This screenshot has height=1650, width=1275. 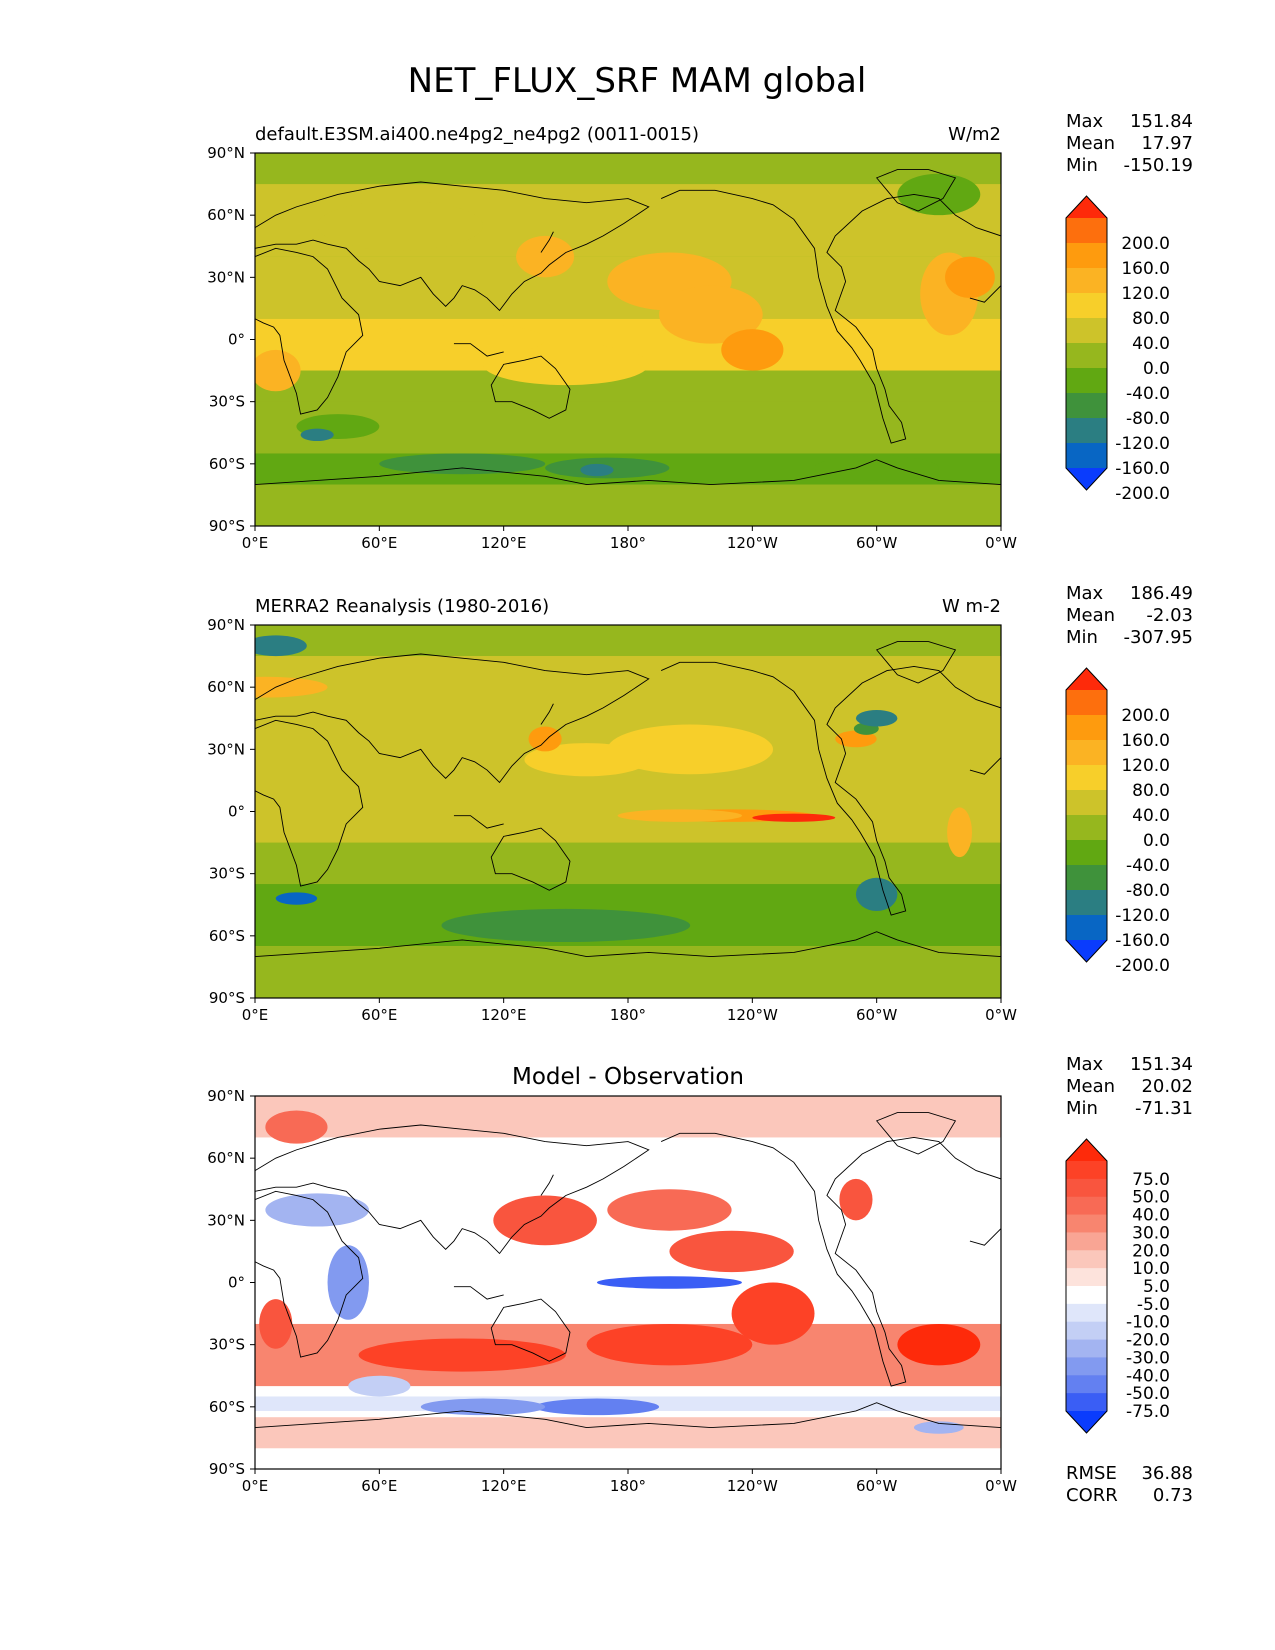 What do you see at coordinates (1148, 1394) in the screenshot?
I see `colorbar-level-label: -50.0` at bounding box center [1148, 1394].